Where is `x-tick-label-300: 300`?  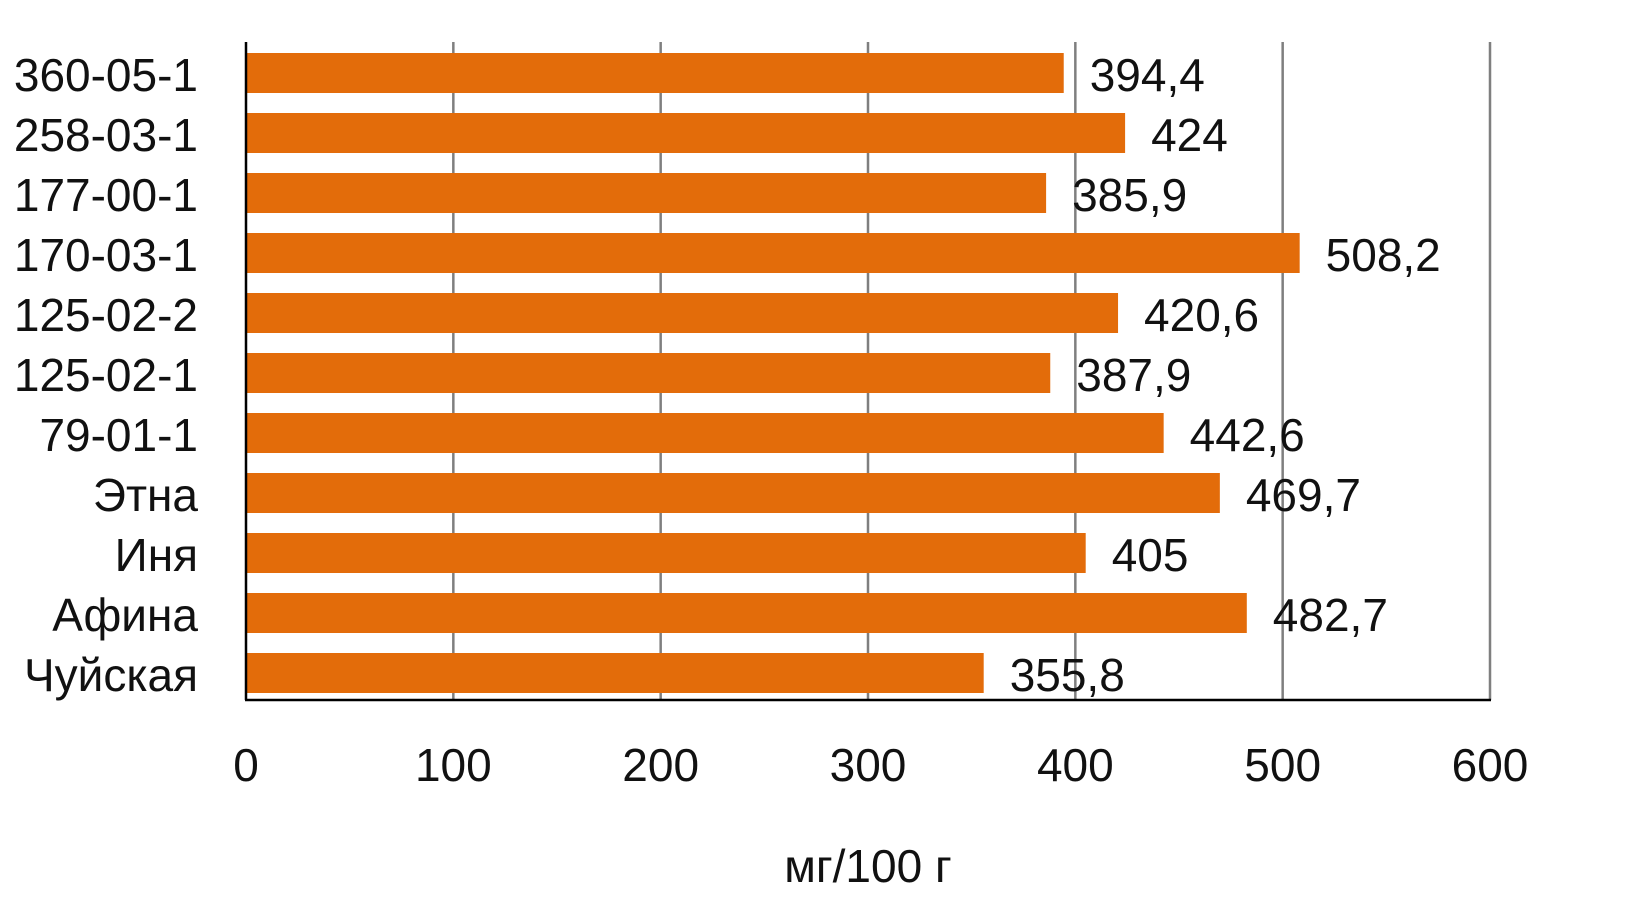 x-tick-label-300: 300 is located at coordinates (868, 765).